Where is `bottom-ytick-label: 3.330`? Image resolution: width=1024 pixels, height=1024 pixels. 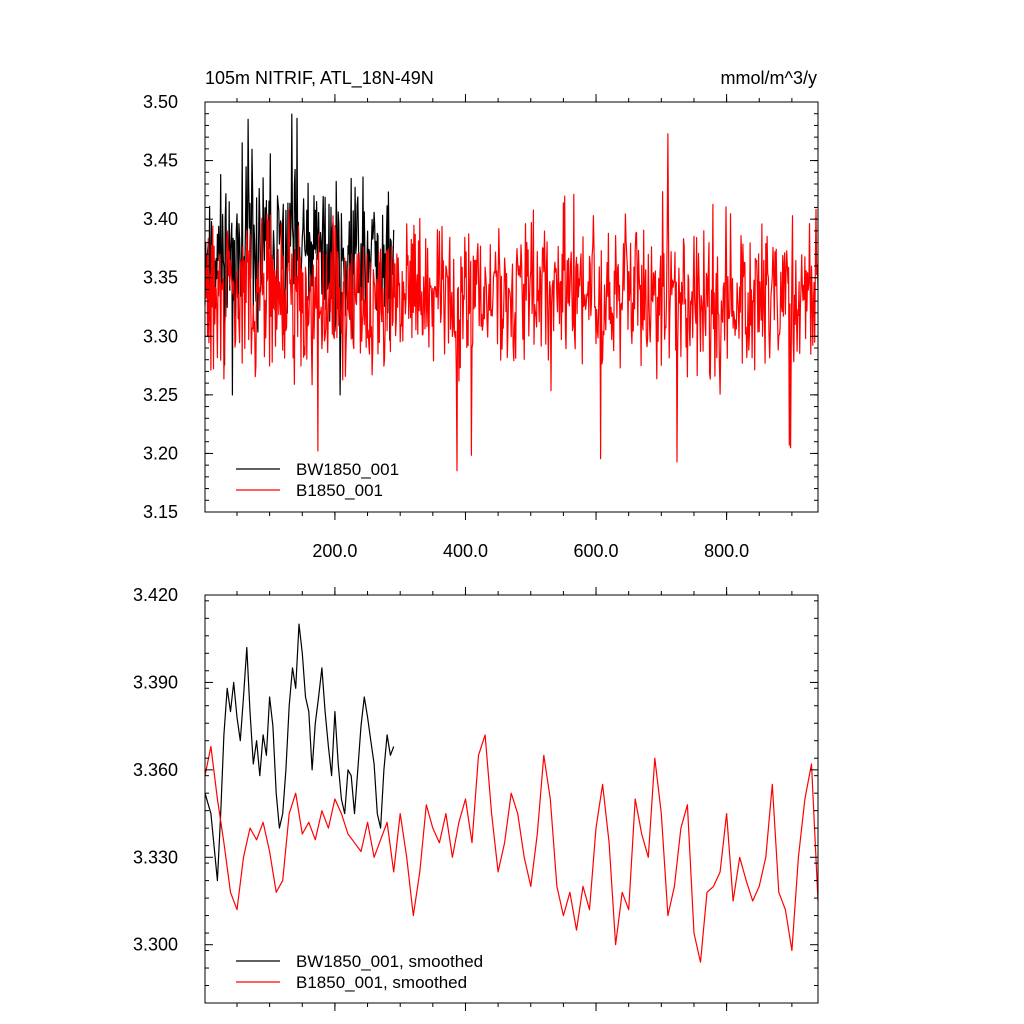
bottom-ytick-label: 3.330 is located at coordinates (155, 857).